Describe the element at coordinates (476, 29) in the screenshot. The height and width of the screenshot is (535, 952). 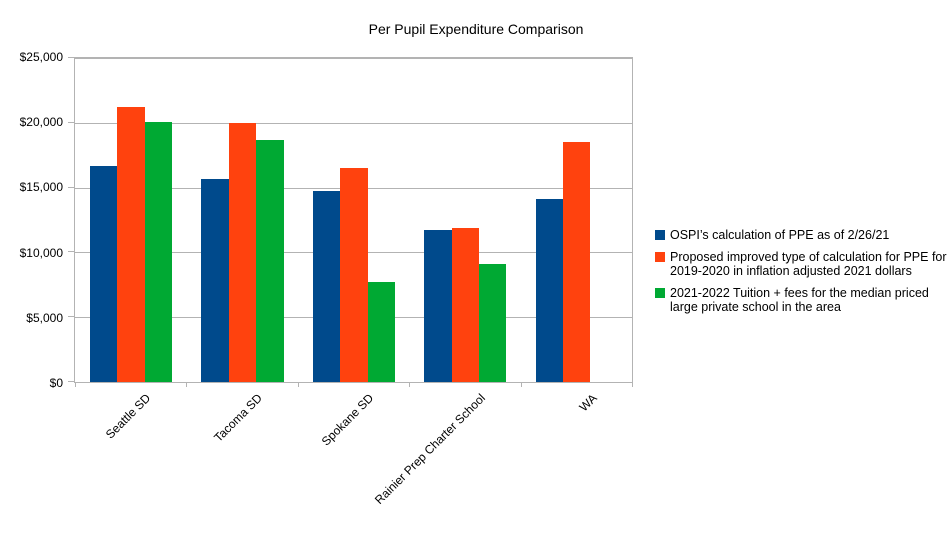
I see `chart-title: Per Pupil Expenditure Comparison` at that location.